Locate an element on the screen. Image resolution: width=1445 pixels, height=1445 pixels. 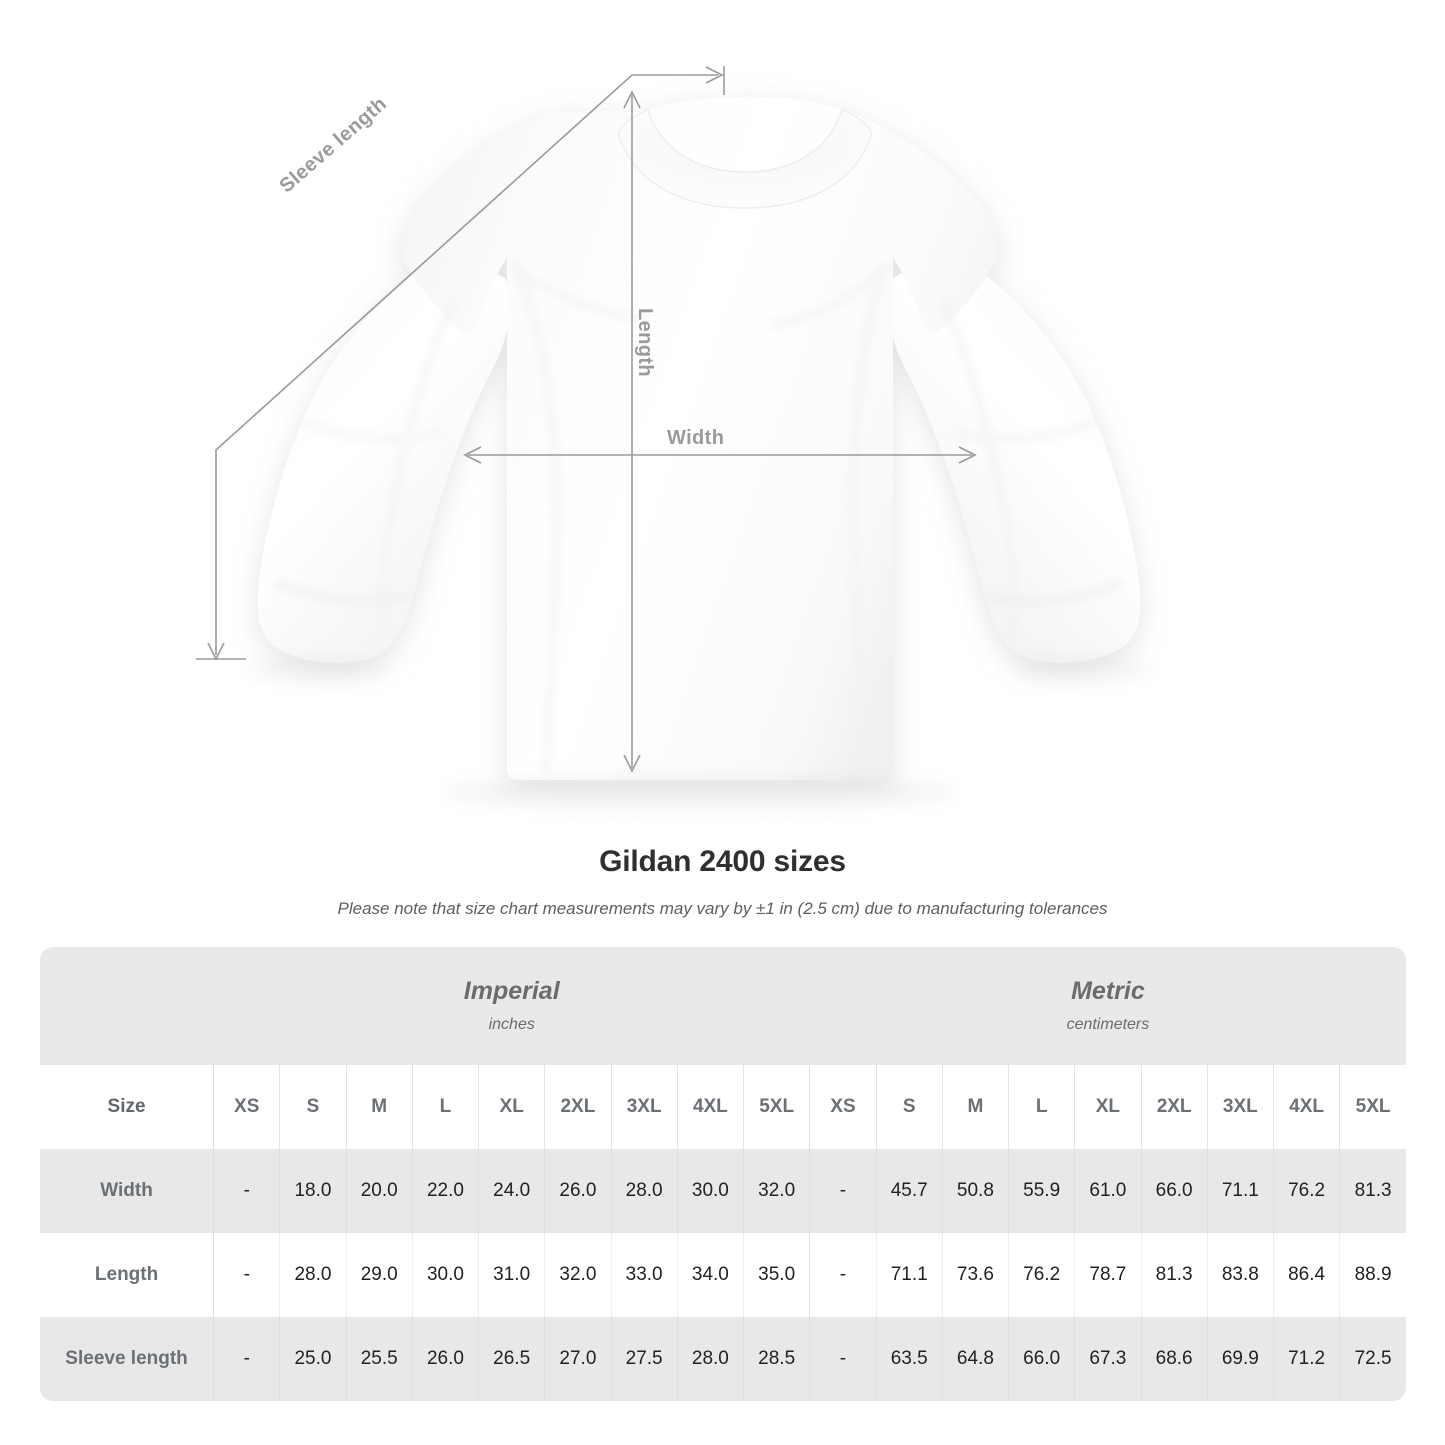
unit-section-metric: Metric centimeters is located at coordinates (1107, 1006).